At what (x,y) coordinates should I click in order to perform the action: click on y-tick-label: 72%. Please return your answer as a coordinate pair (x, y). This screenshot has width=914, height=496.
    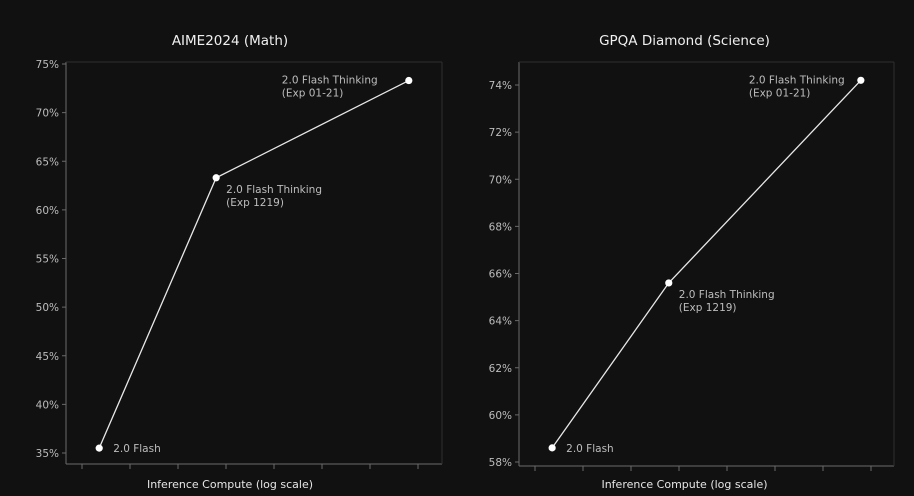
    Looking at the image, I should click on (500, 133).